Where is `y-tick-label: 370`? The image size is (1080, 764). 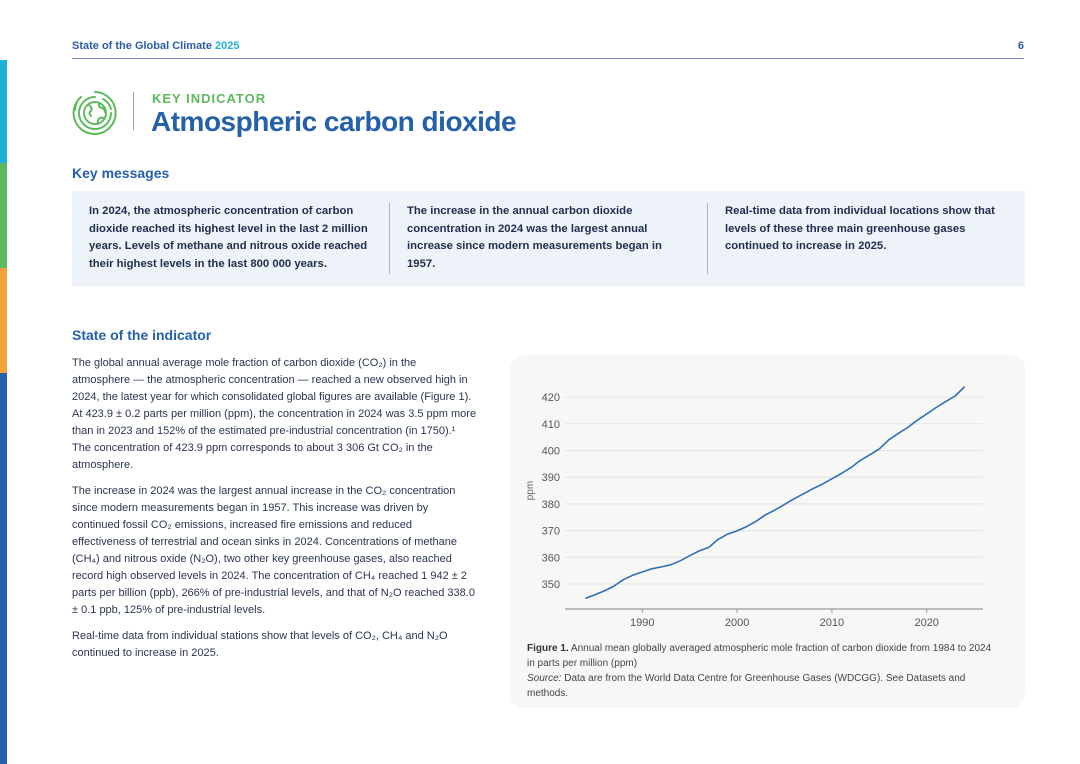
y-tick-label: 370 is located at coordinates (551, 532).